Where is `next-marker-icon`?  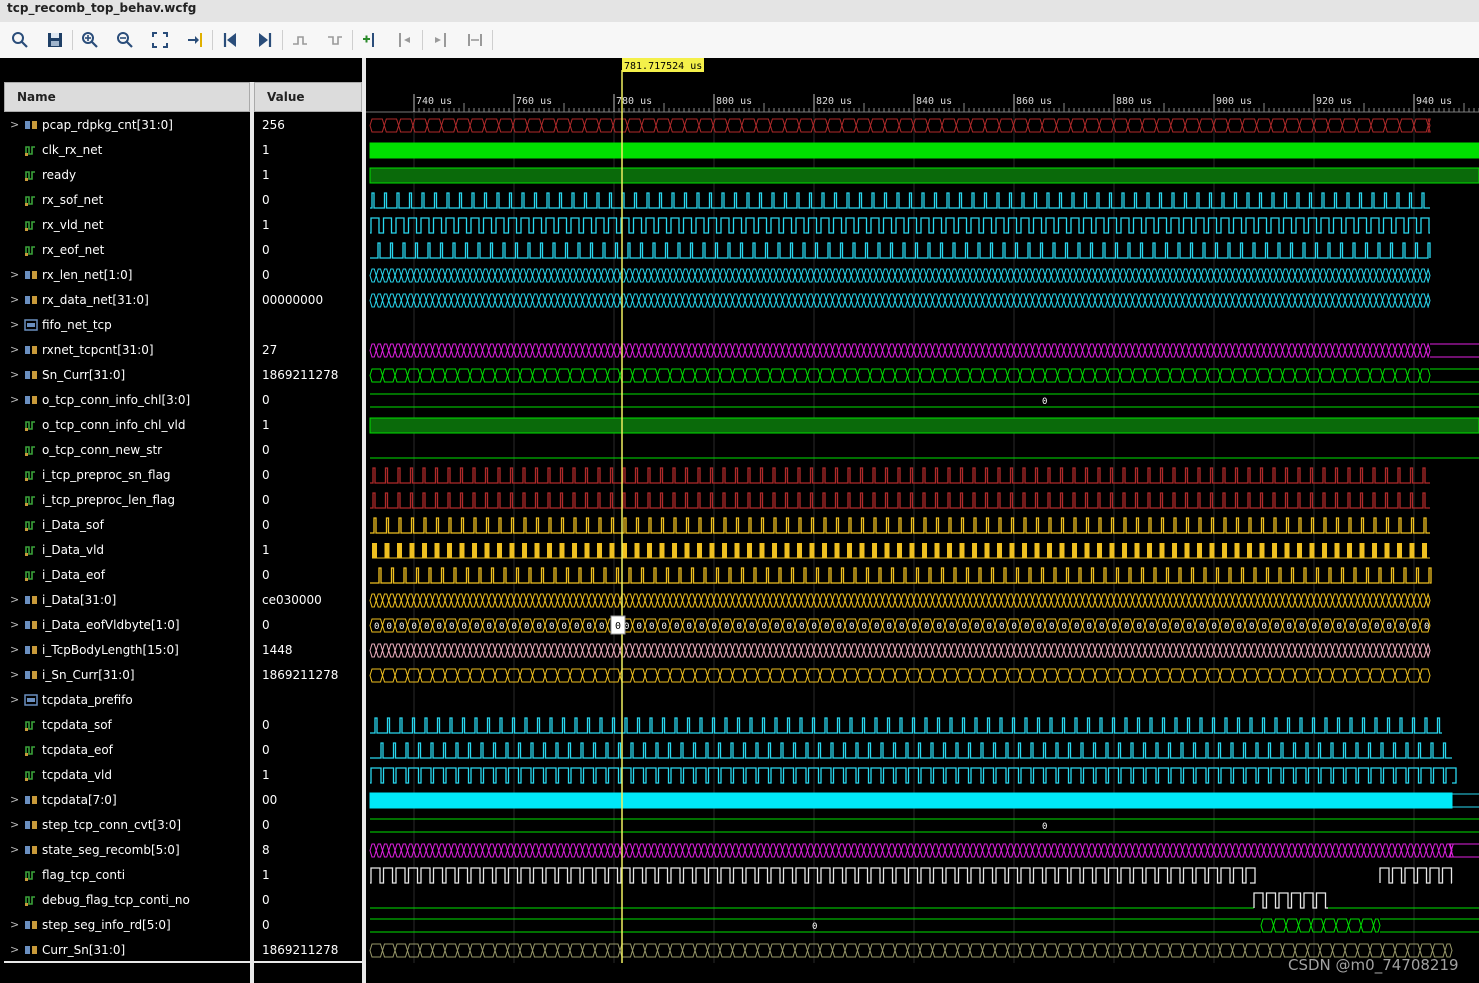
next-marker-icon is located at coordinates (440, 40).